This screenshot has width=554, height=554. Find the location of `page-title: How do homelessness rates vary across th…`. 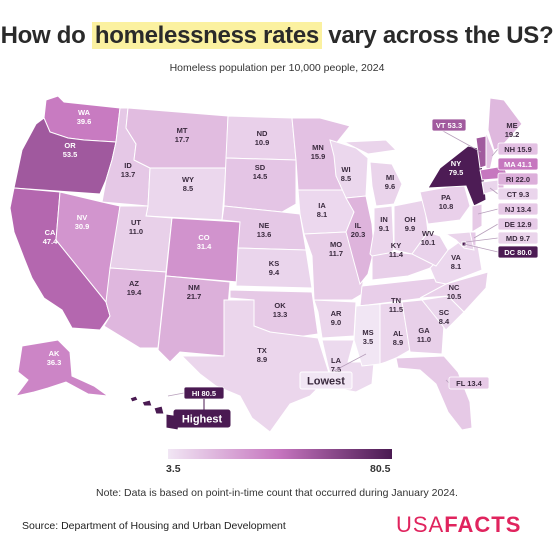

page-title: How do homelessness rates vary across th… is located at coordinates (277, 36).